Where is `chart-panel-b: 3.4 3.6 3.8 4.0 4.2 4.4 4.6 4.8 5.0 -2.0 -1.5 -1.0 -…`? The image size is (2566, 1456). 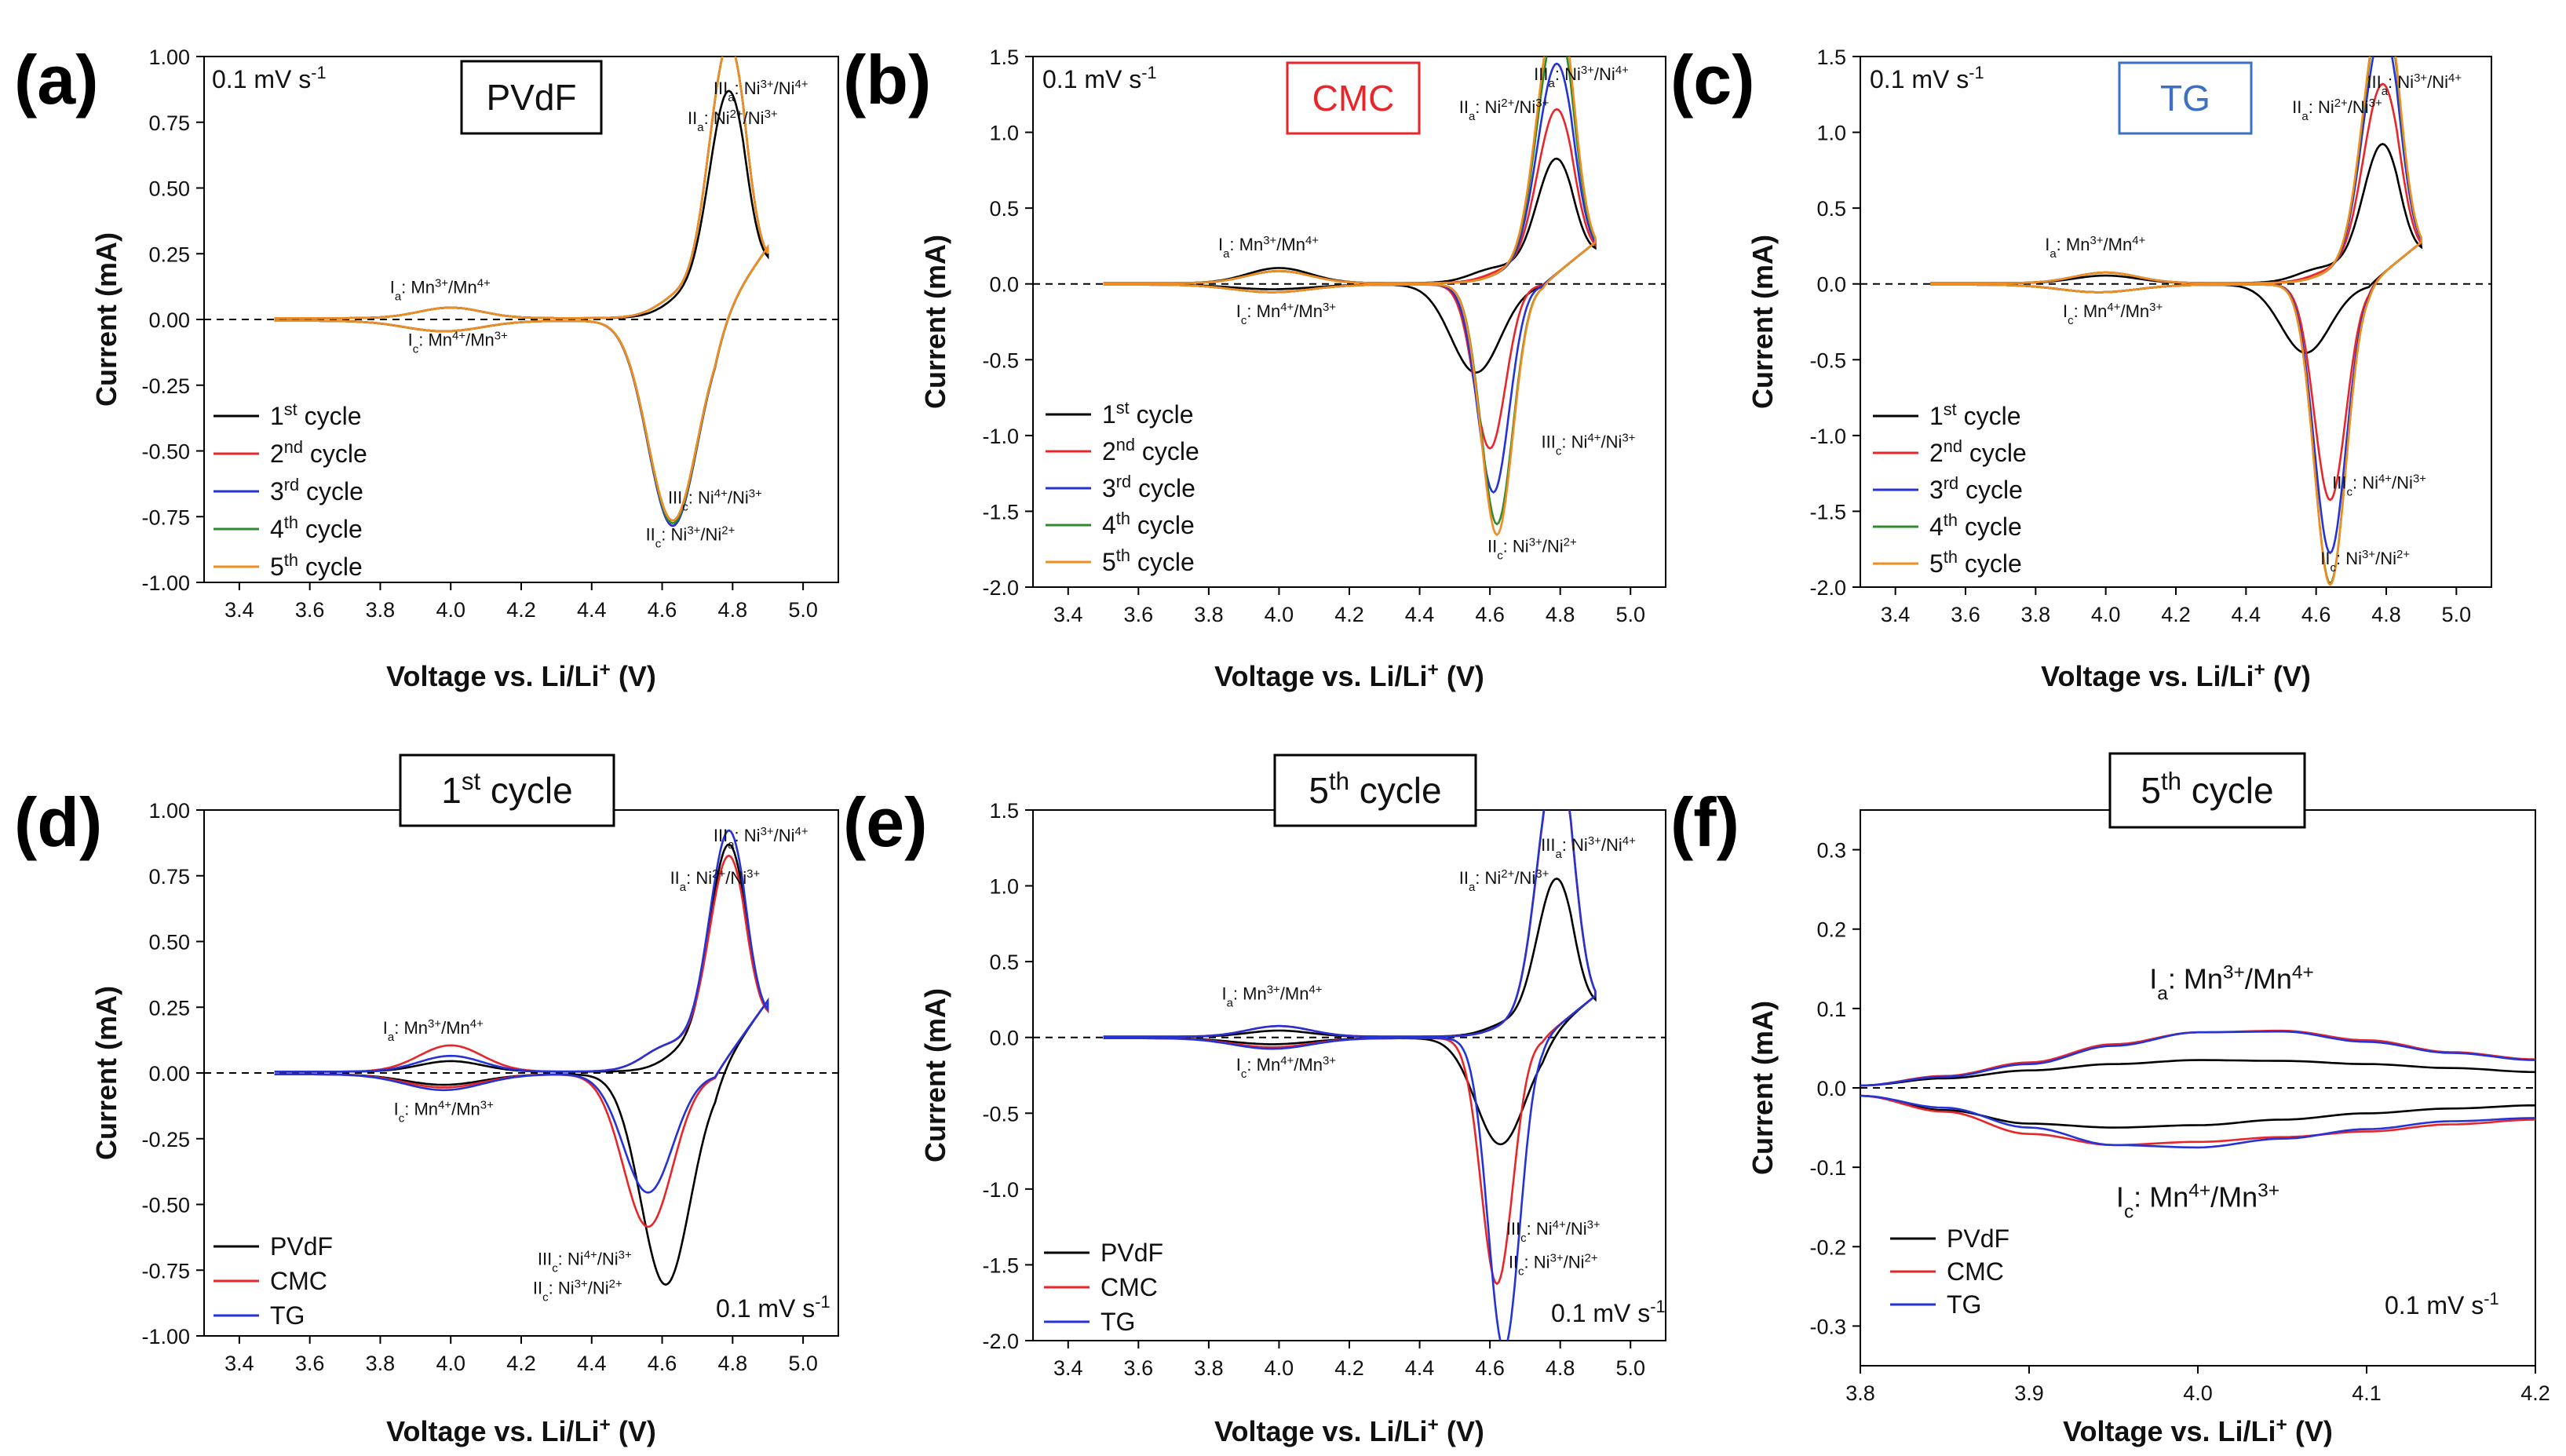
chart-panel-b: 3.4 3.6 3.8 4.0 4.2 4.4 4.6 4.8 5.0 -2.0 -1.5 -1.0 -… is located at coordinates (1254, 366).